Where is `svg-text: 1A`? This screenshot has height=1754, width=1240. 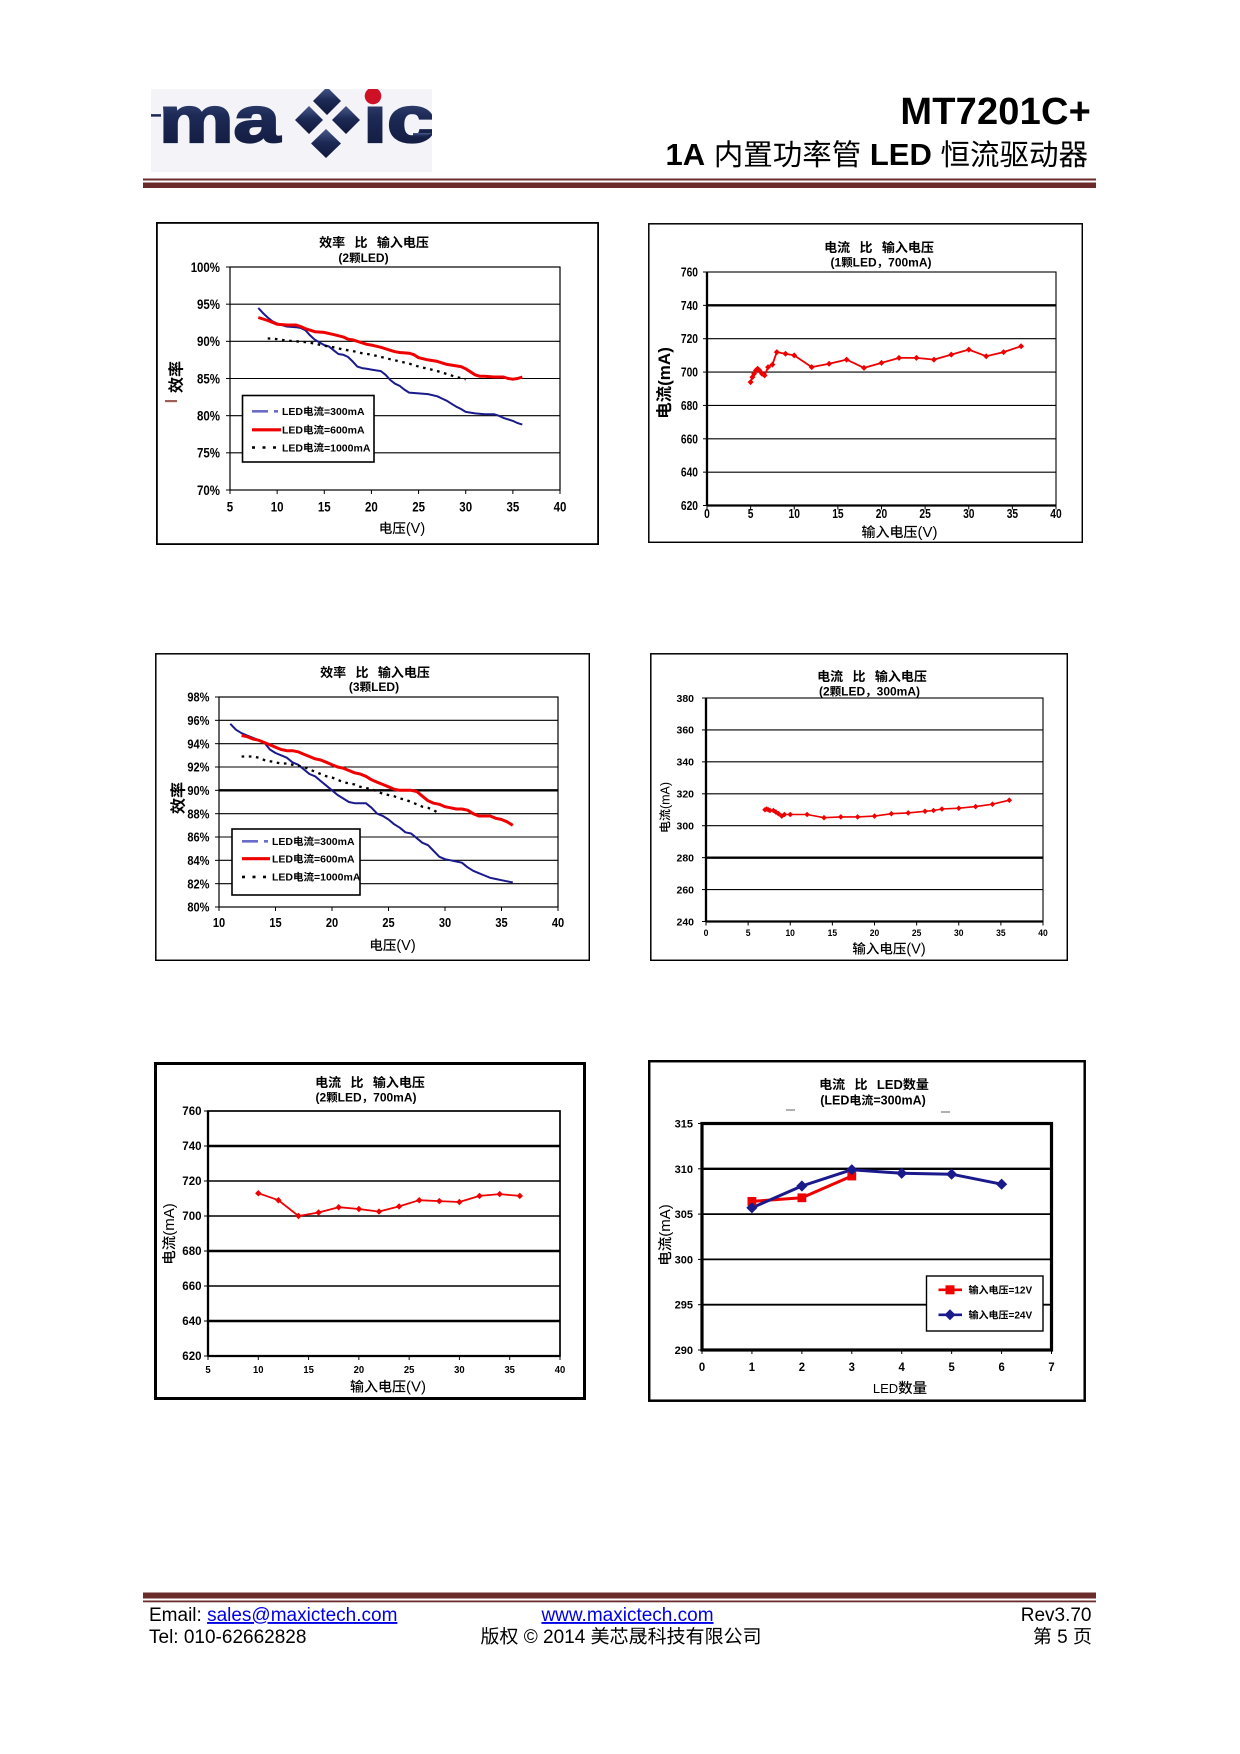 svg-text: 1A is located at coordinates (686, 154).